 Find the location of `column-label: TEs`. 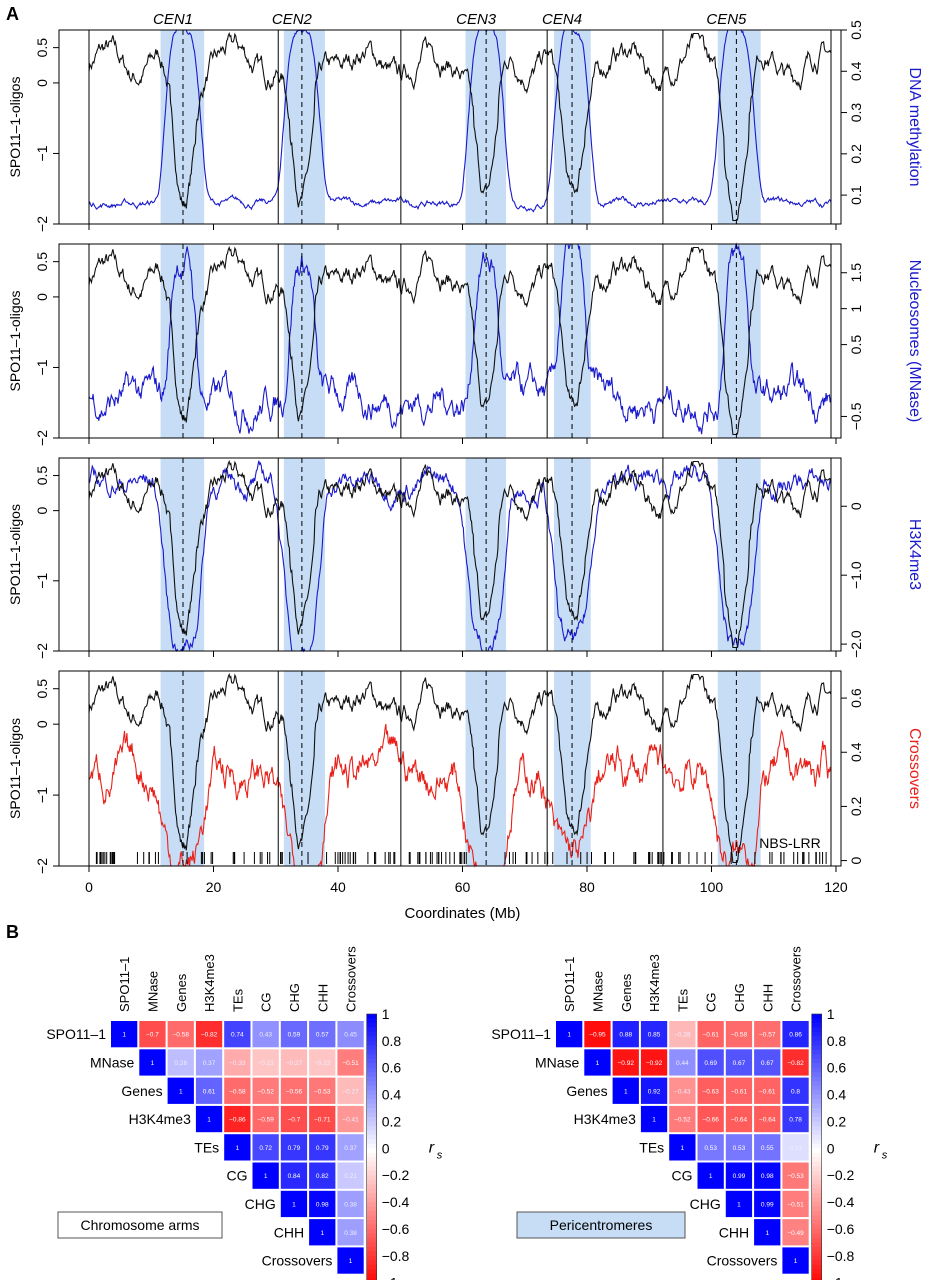

column-label: TEs is located at coordinates (237, 1000).